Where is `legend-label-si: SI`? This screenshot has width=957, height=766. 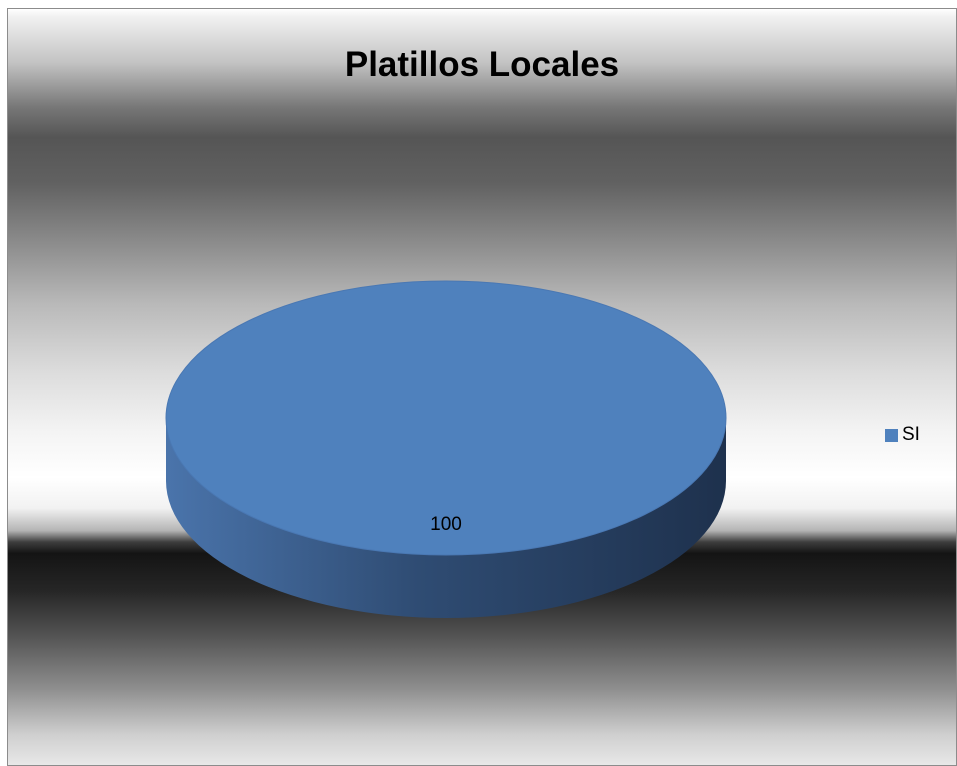
legend-label-si: SI is located at coordinates (911, 434).